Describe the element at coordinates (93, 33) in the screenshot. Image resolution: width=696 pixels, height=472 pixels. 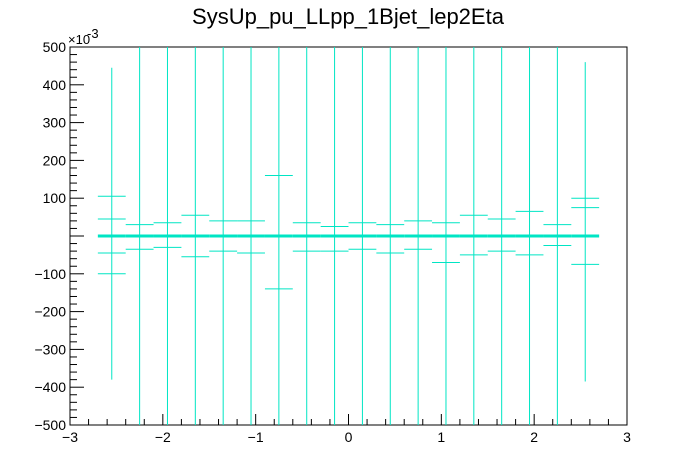
I see `y-exponent-power: -3` at that location.